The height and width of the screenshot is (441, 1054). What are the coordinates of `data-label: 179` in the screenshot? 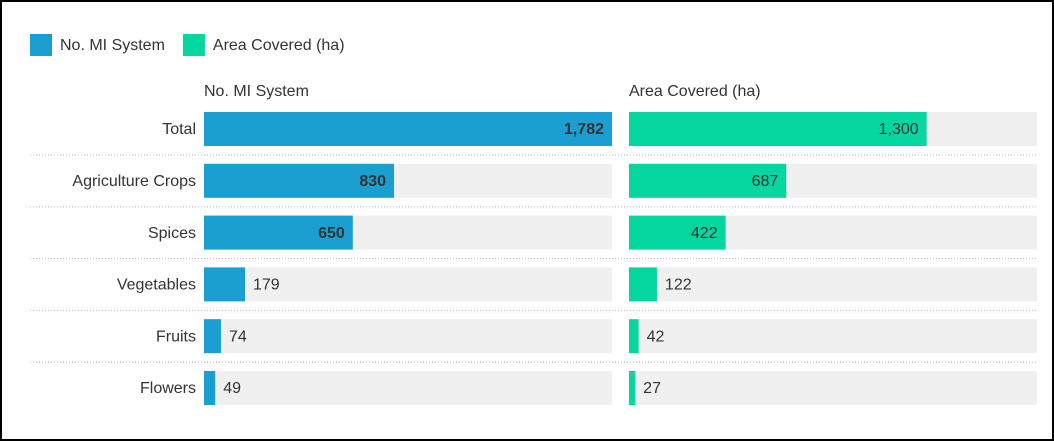 It's located at (266, 285).